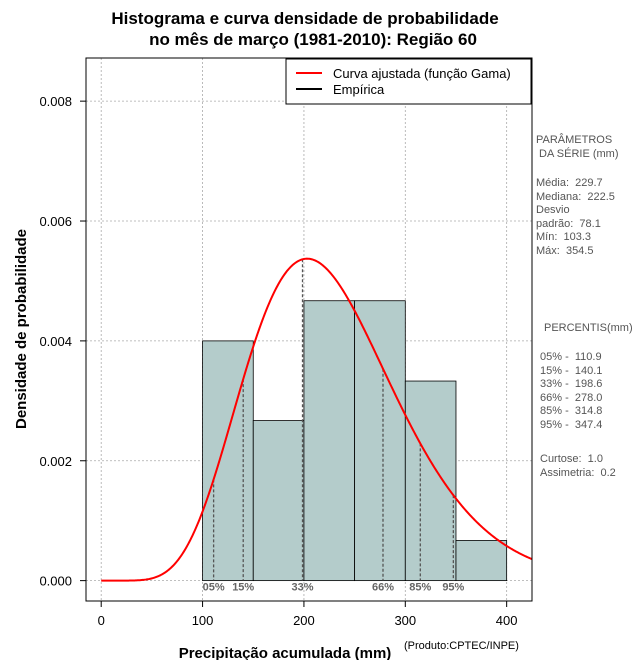 The height and width of the screenshot is (660, 640). What do you see at coordinates (420, 588) in the screenshot?
I see `percentile-label: 85%` at bounding box center [420, 588].